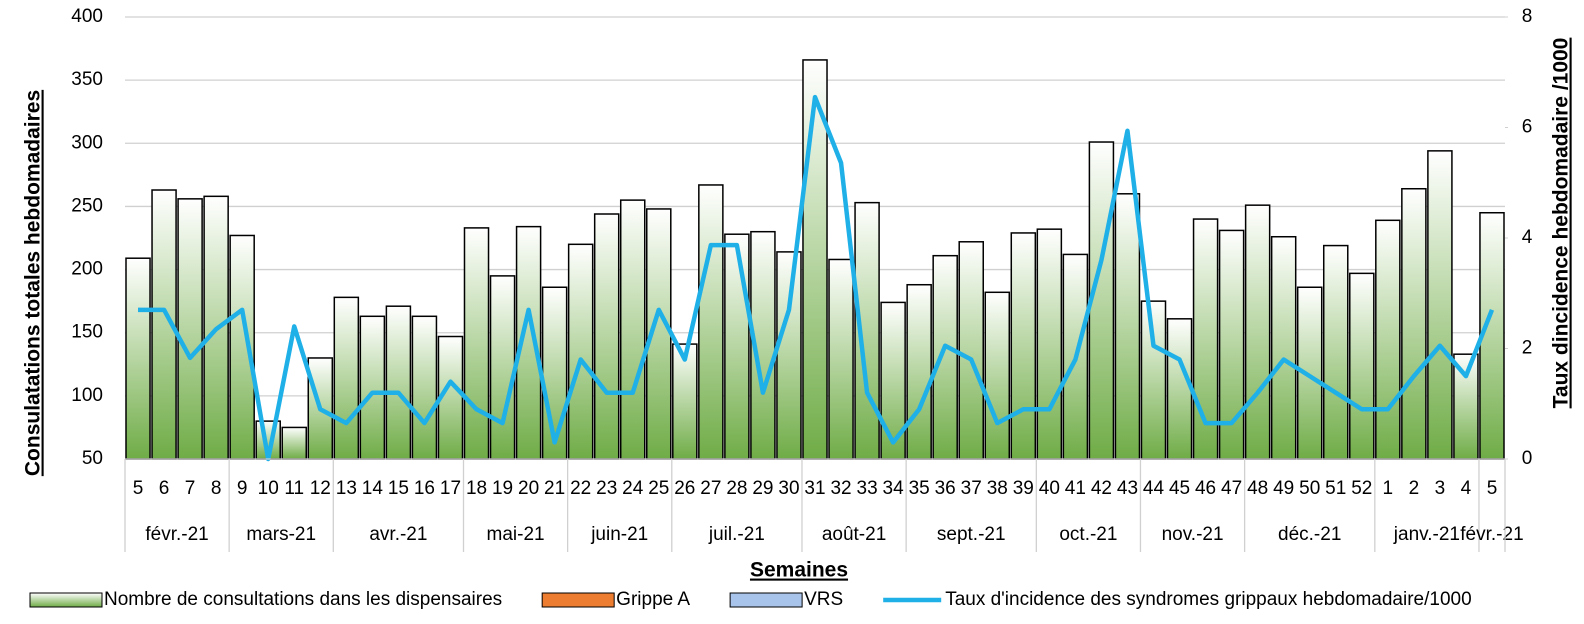 This screenshot has width=1584, height=624. What do you see at coordinates (476, 488) in the screenshot?
I see `x-tick-label: 18` at bounding box center [476, 488].